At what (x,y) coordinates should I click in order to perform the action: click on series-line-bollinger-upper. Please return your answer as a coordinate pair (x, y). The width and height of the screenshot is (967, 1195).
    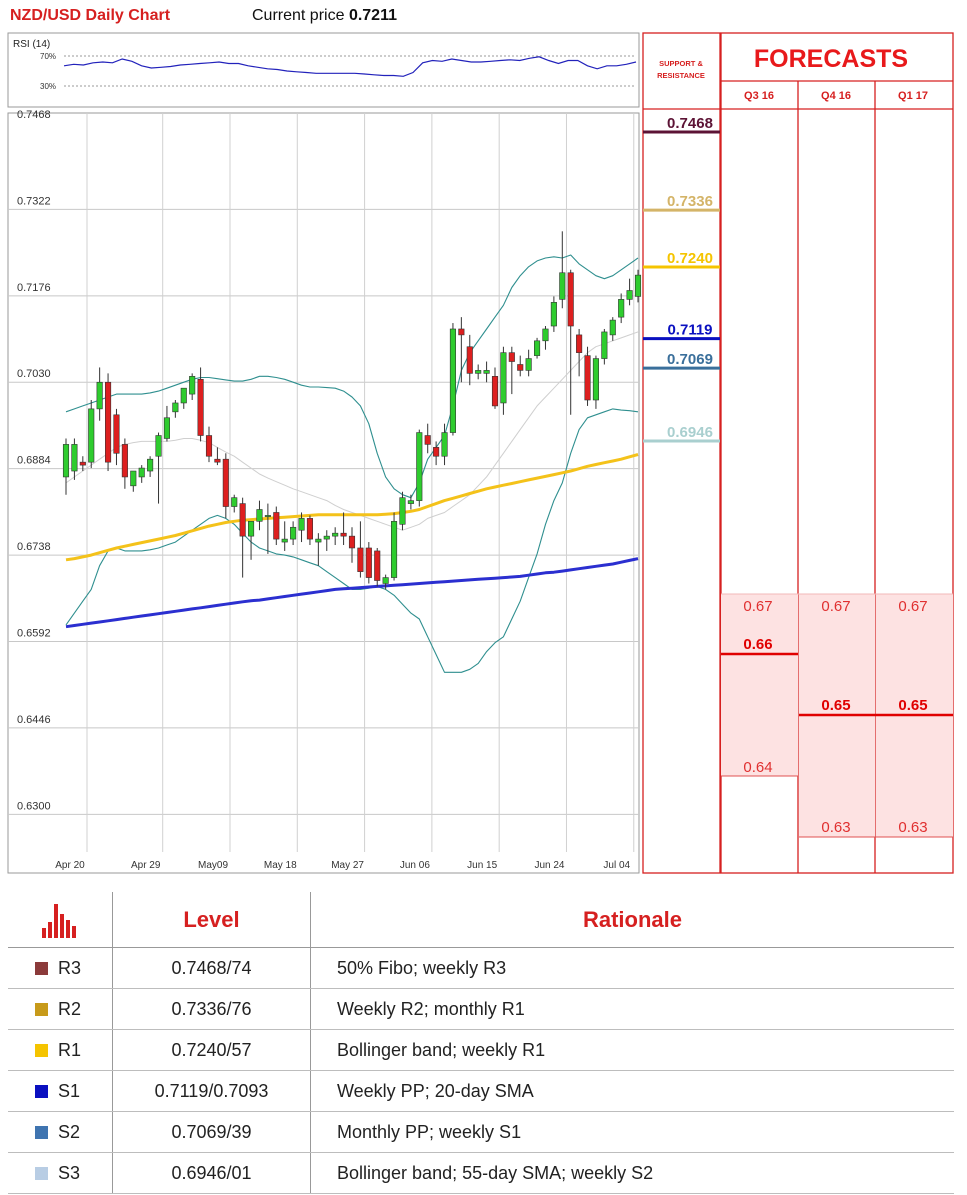
    Looking at the image, I should click on (352, 376).